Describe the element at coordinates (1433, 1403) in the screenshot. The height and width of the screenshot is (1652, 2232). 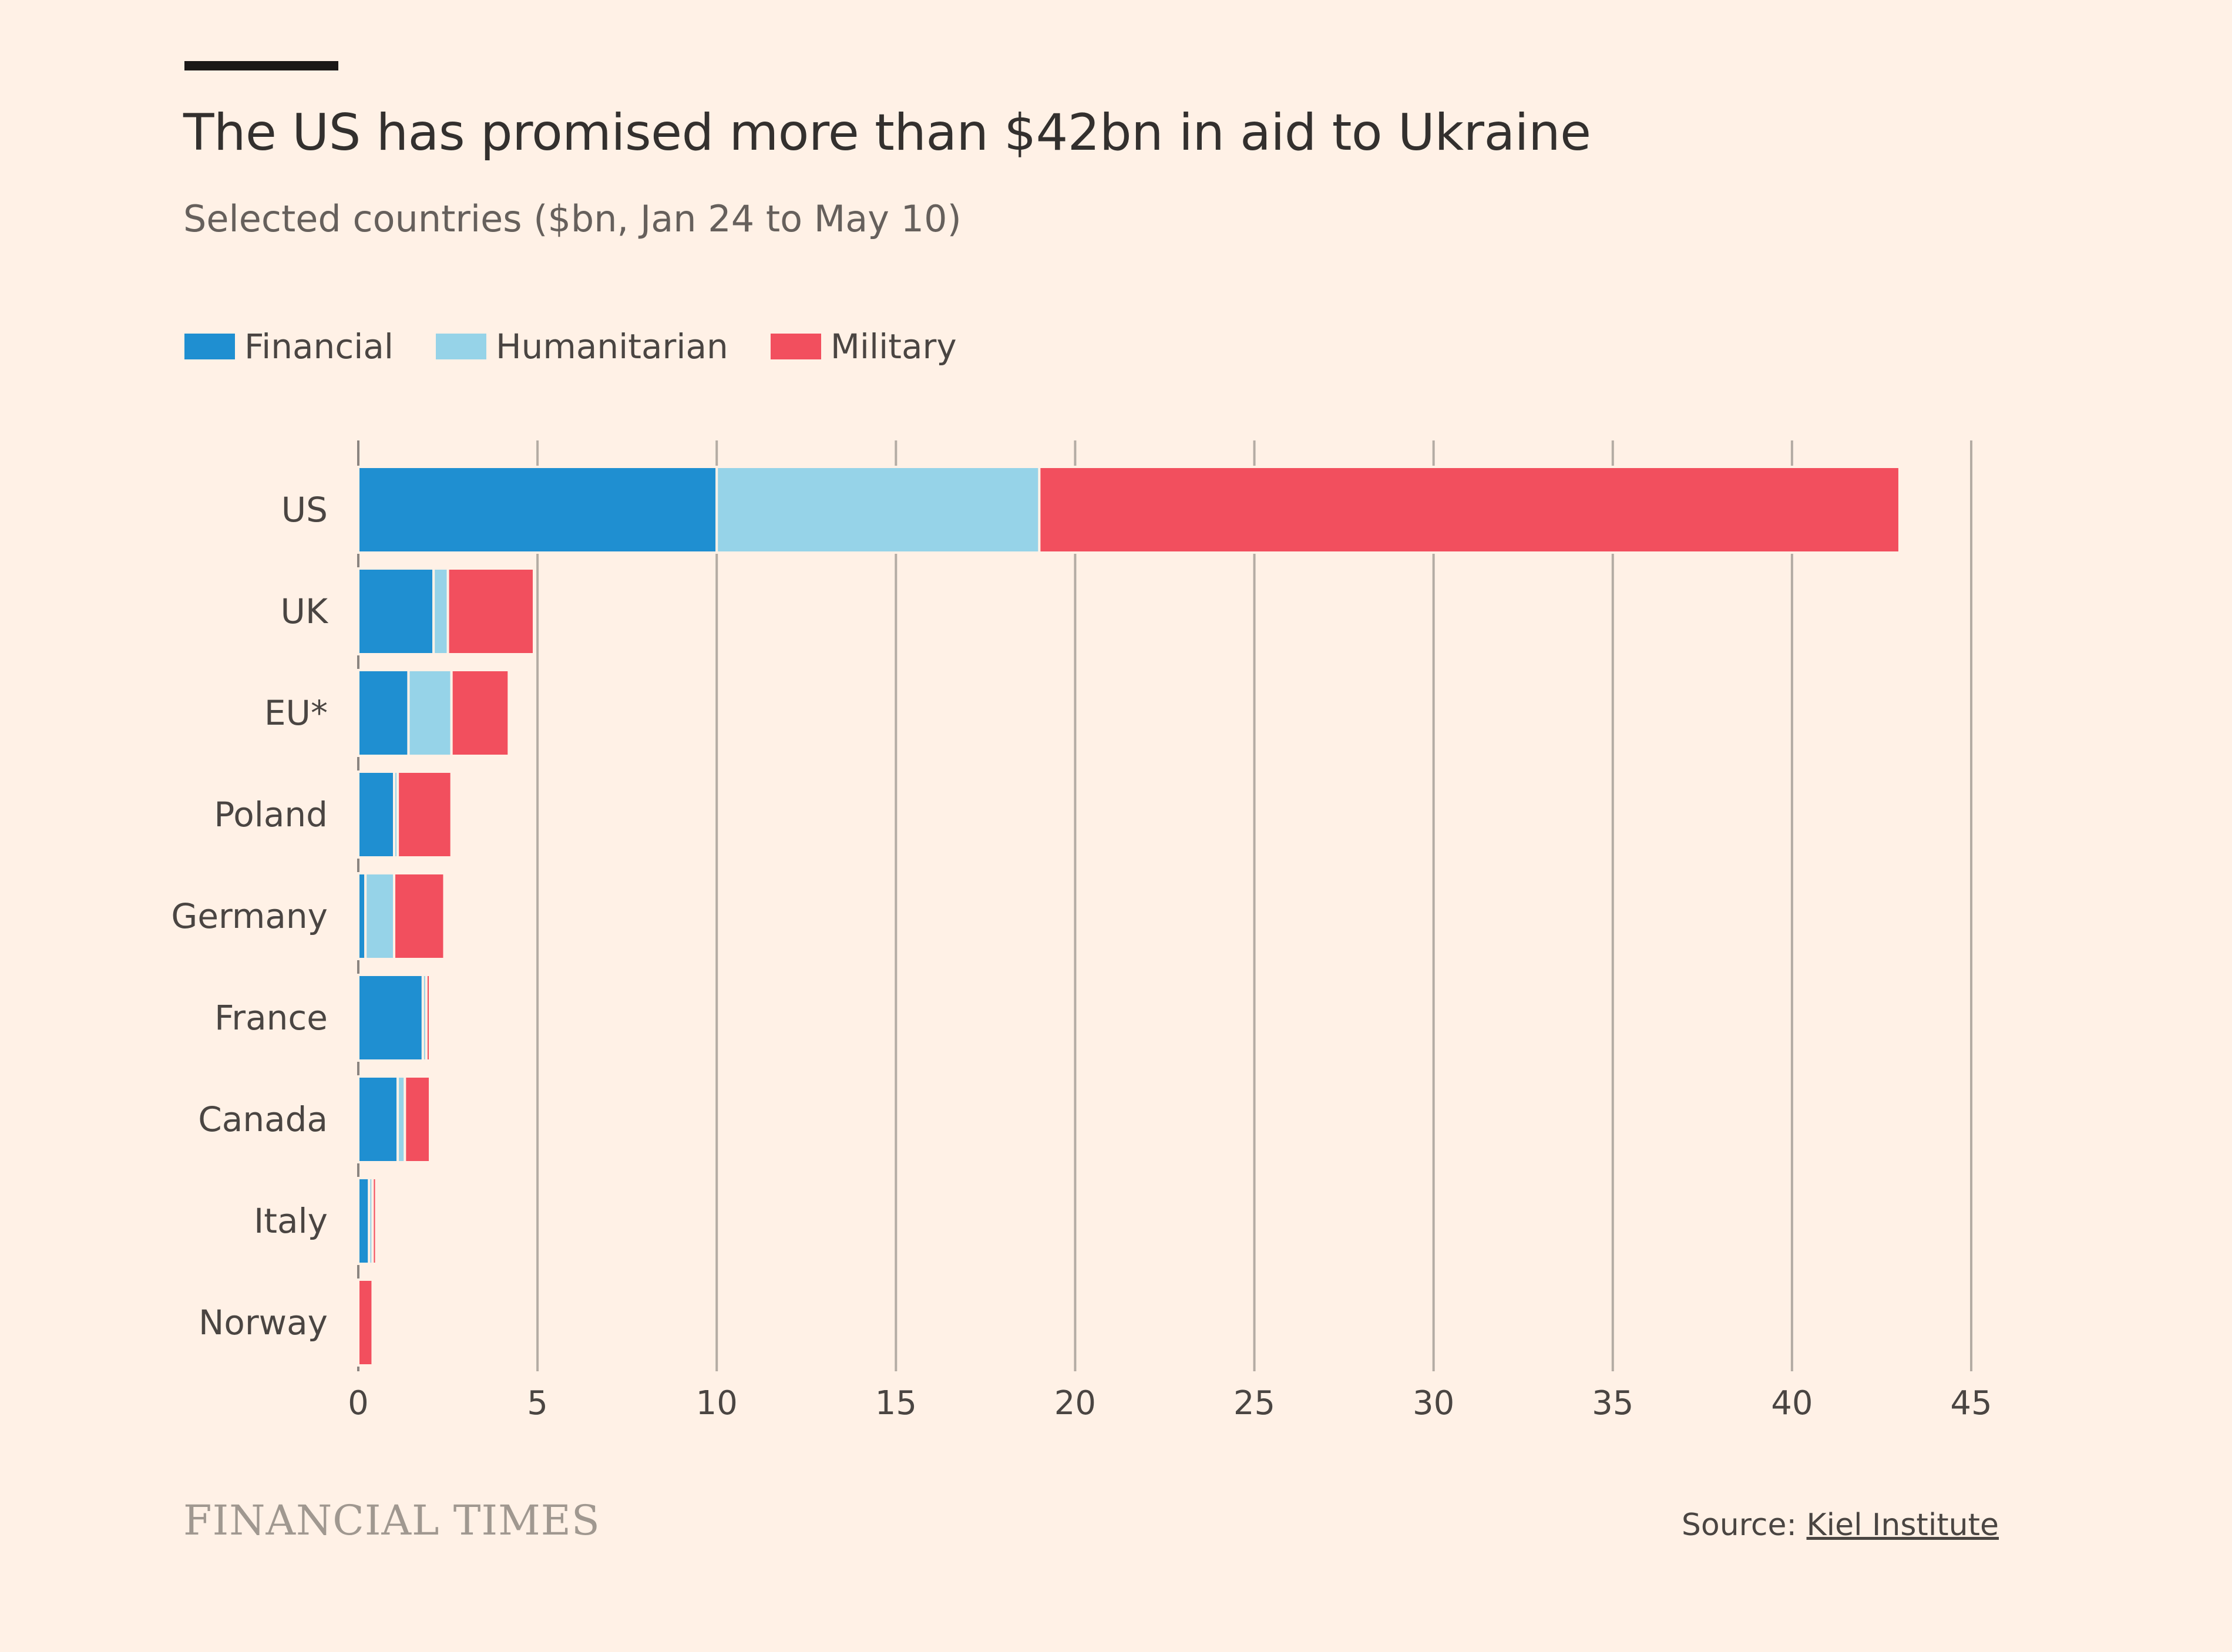
I see `x-tick-label-30: 30` at that location.